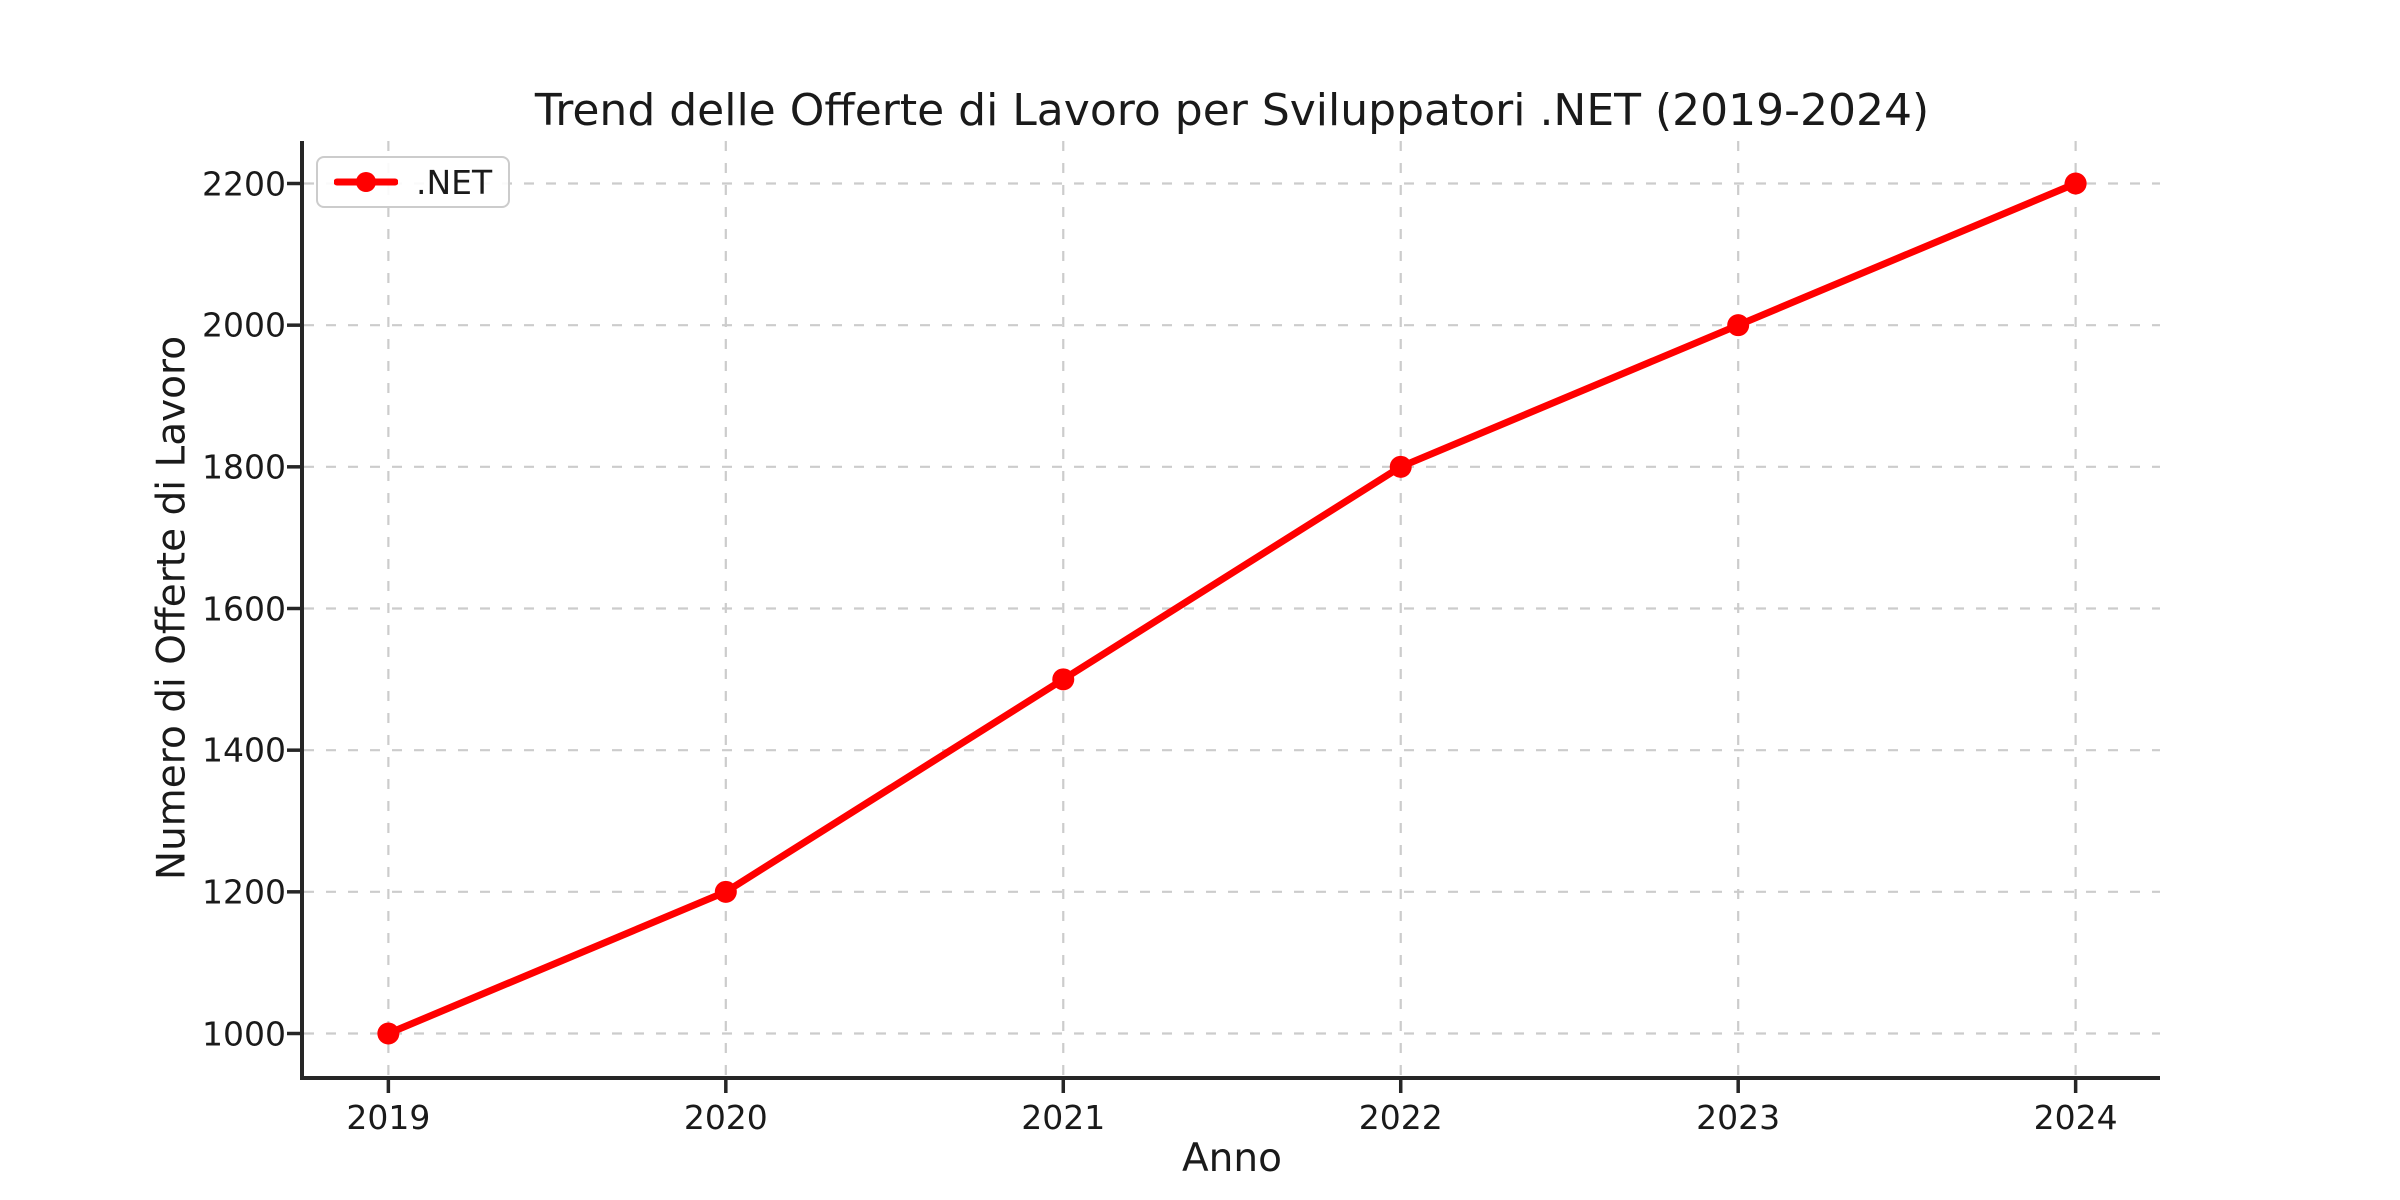 This screenshot has height=1200, width=2400. What do you see at coordinates (2075, 1117) in the screenshot?
I see `x-tick-label: 2024` at bounding box center [2075, 1117].